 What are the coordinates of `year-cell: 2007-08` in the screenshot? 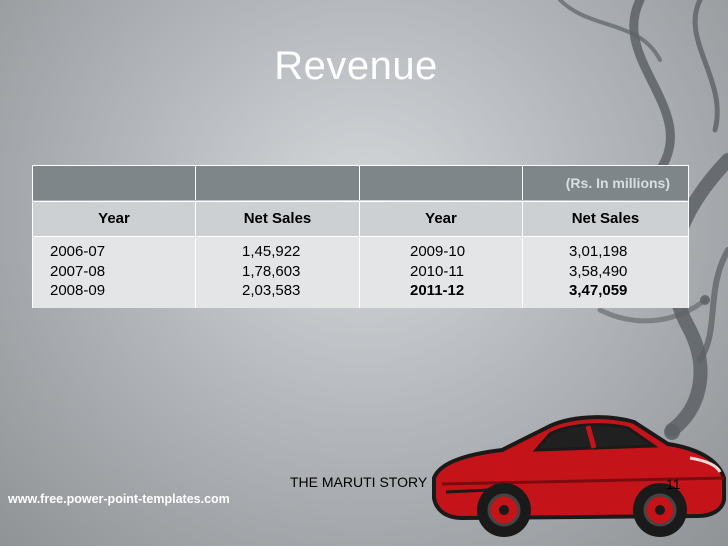 It's located at (78, 271).